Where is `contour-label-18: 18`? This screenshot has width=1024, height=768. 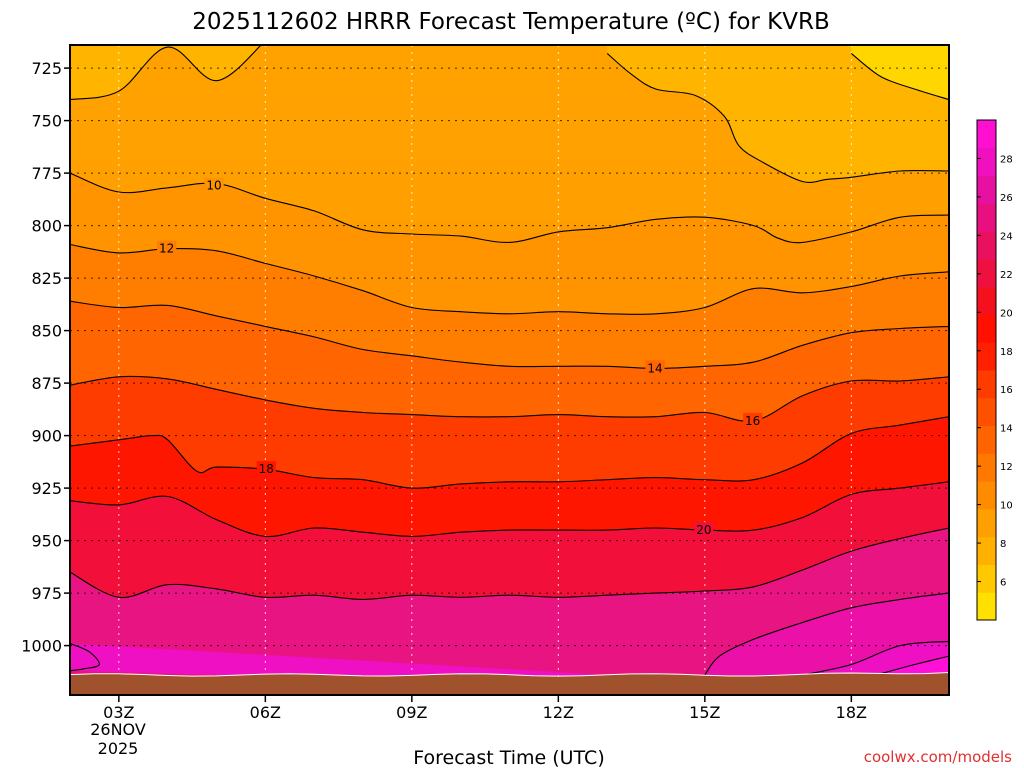 contour-label-18: 18 is located at coordinates (266, 469).